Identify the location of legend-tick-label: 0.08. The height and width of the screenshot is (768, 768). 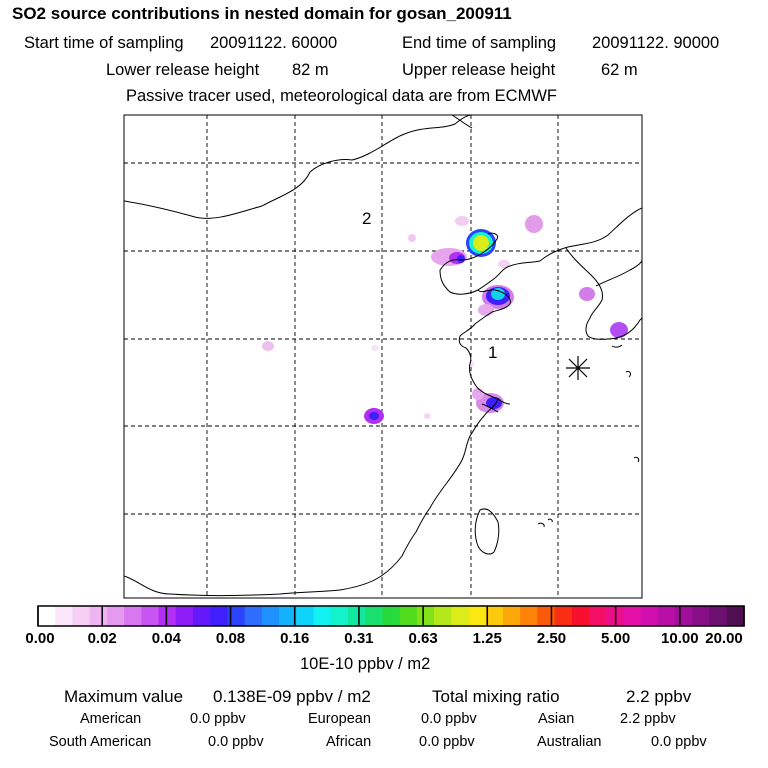
(230, 638).